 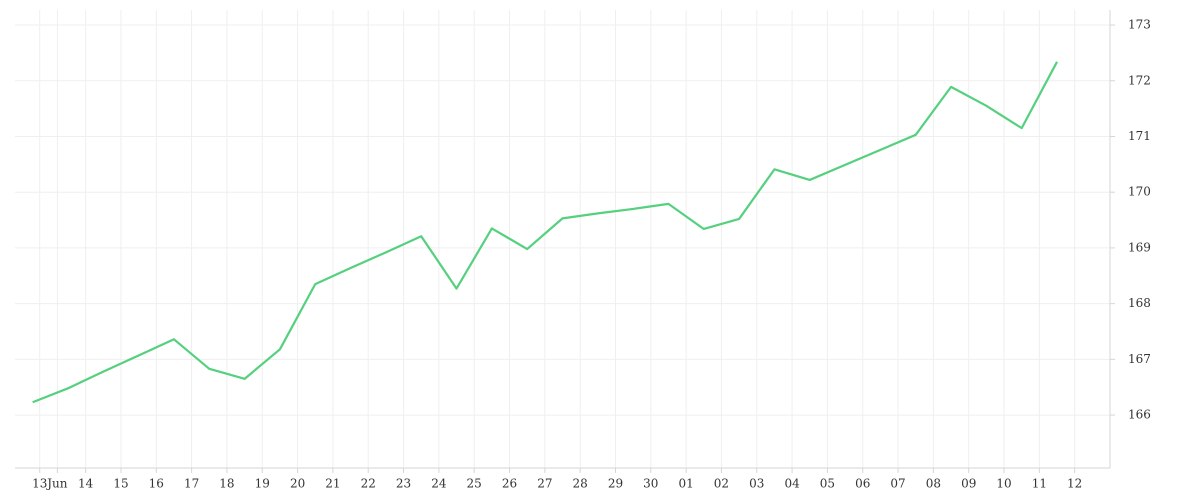 What do you see at coordinates (226, 484) in the screenshot?
I see `x-tick-label: 18` at bounding box center [226, 484].